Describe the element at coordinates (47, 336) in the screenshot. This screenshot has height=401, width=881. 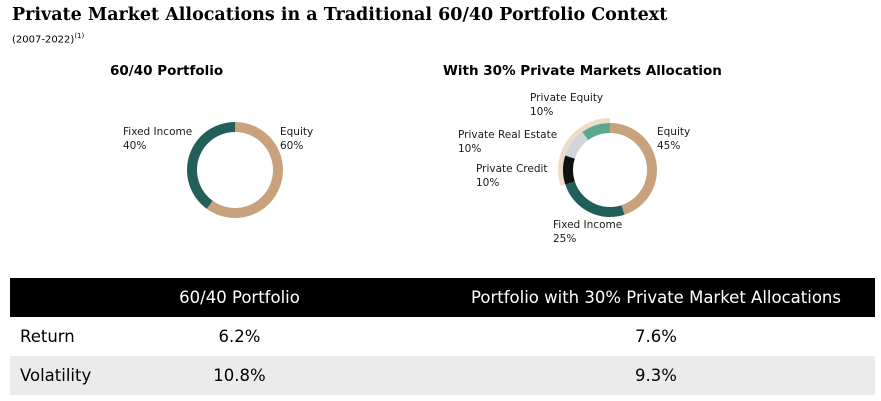
I see `row-label-return: Return` at that location.